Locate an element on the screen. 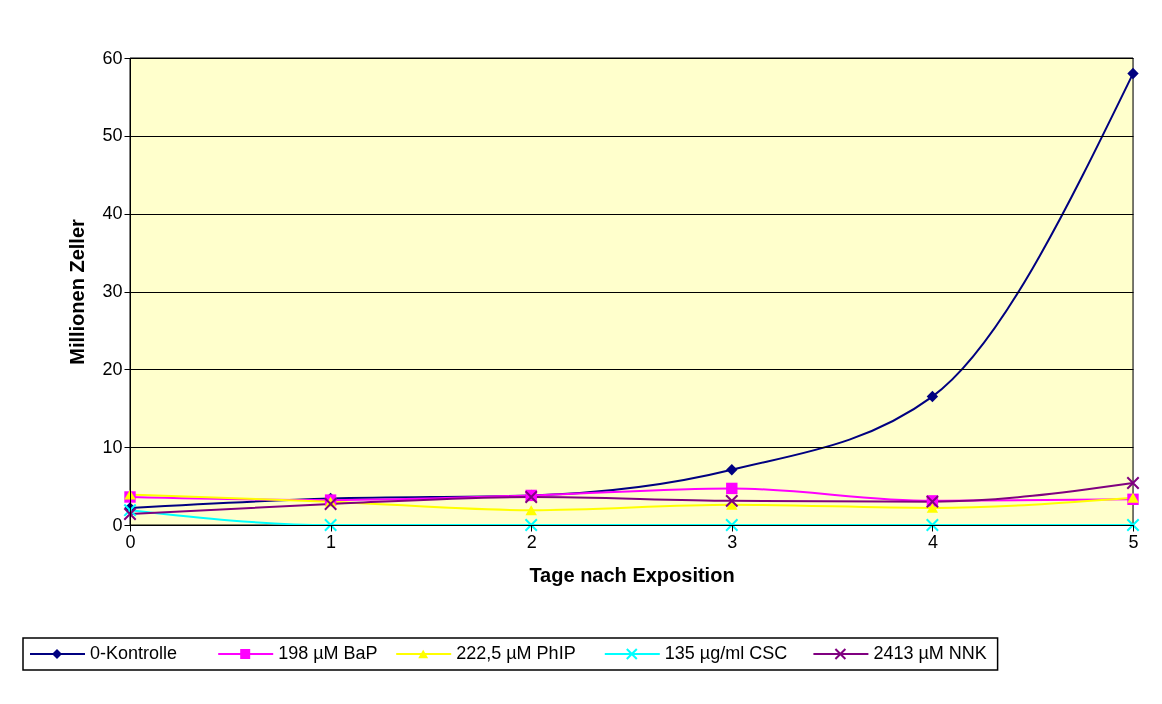 This screenshot has height=704, width=1162. x-tick-label: 1 is located at coordinates (331, 541).